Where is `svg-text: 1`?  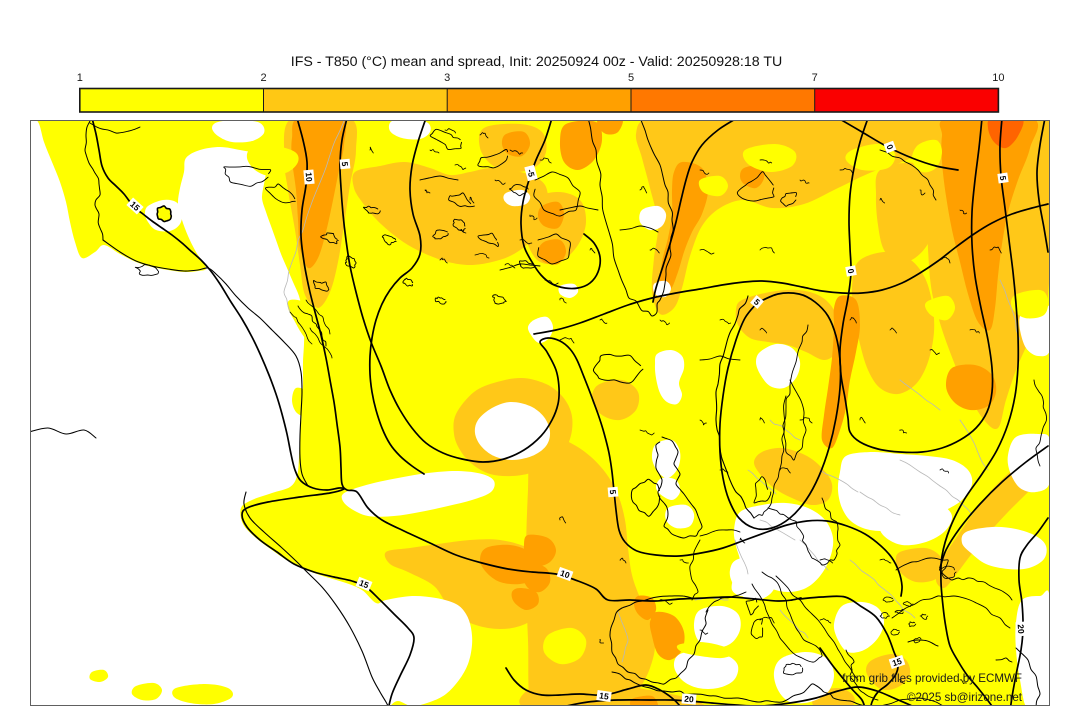
svg-text: 1 is located at coordinates (80, 78).